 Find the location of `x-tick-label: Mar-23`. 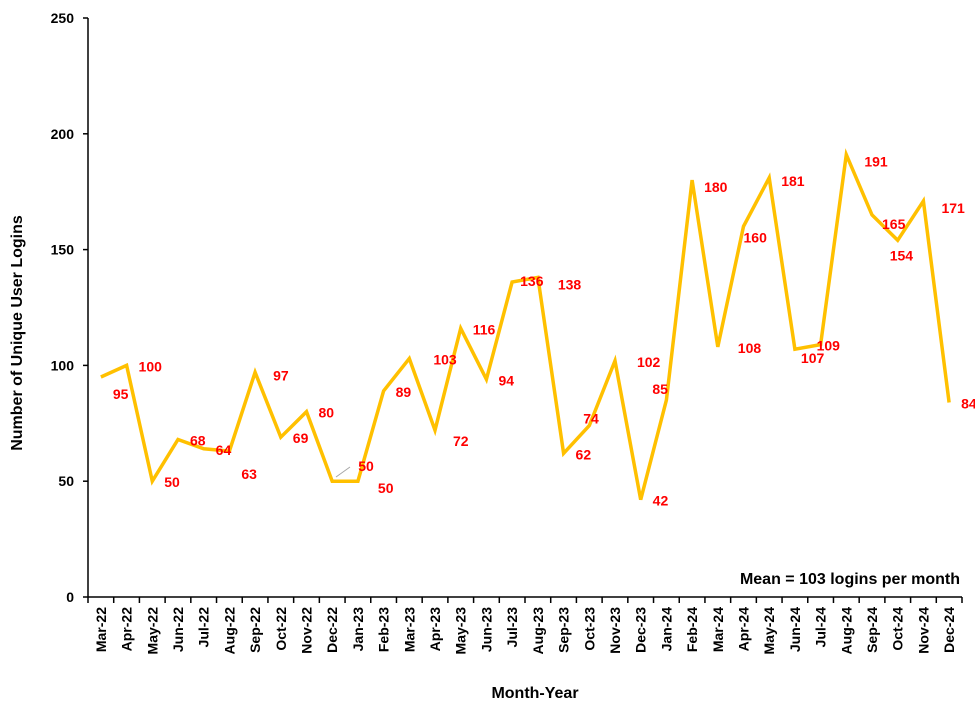

x-tick-label: Mar-23 is located at coordinates (409, 629).